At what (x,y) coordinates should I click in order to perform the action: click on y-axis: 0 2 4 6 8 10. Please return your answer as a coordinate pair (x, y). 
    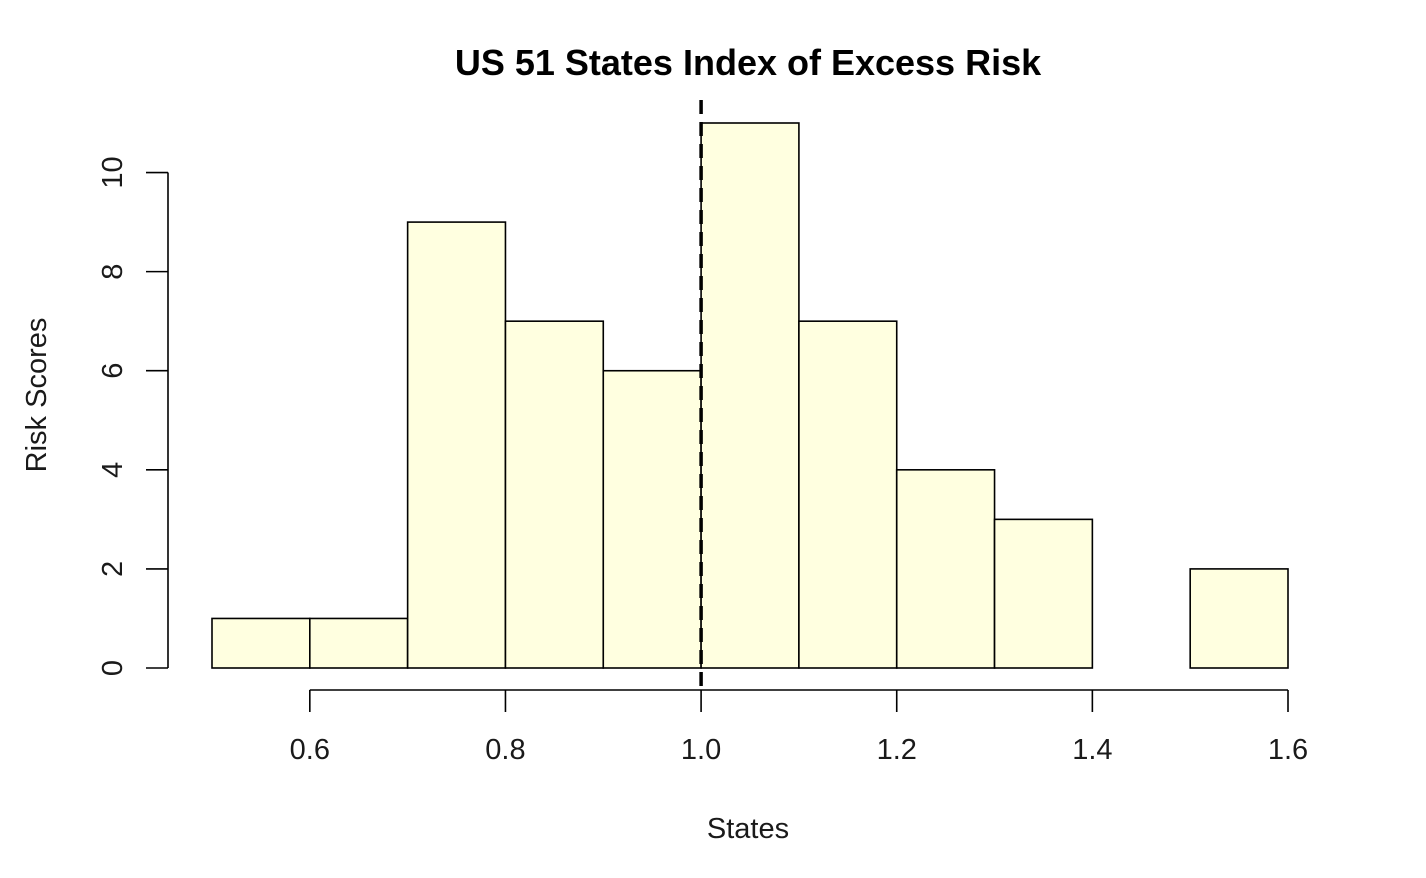
    Looking at the image, I should click on (133, 416).